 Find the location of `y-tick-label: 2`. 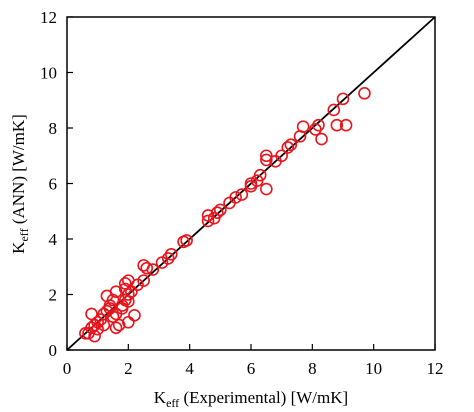

y-tick-label: 2 is located at coordinates (53, 295).